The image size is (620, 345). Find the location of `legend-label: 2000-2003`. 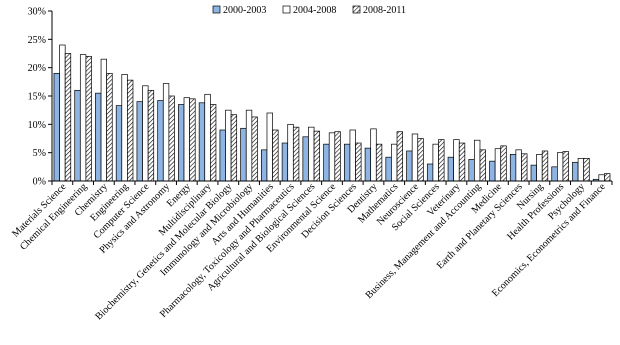

legend-label: 2000-2003 is located at coordinates (244, 10).